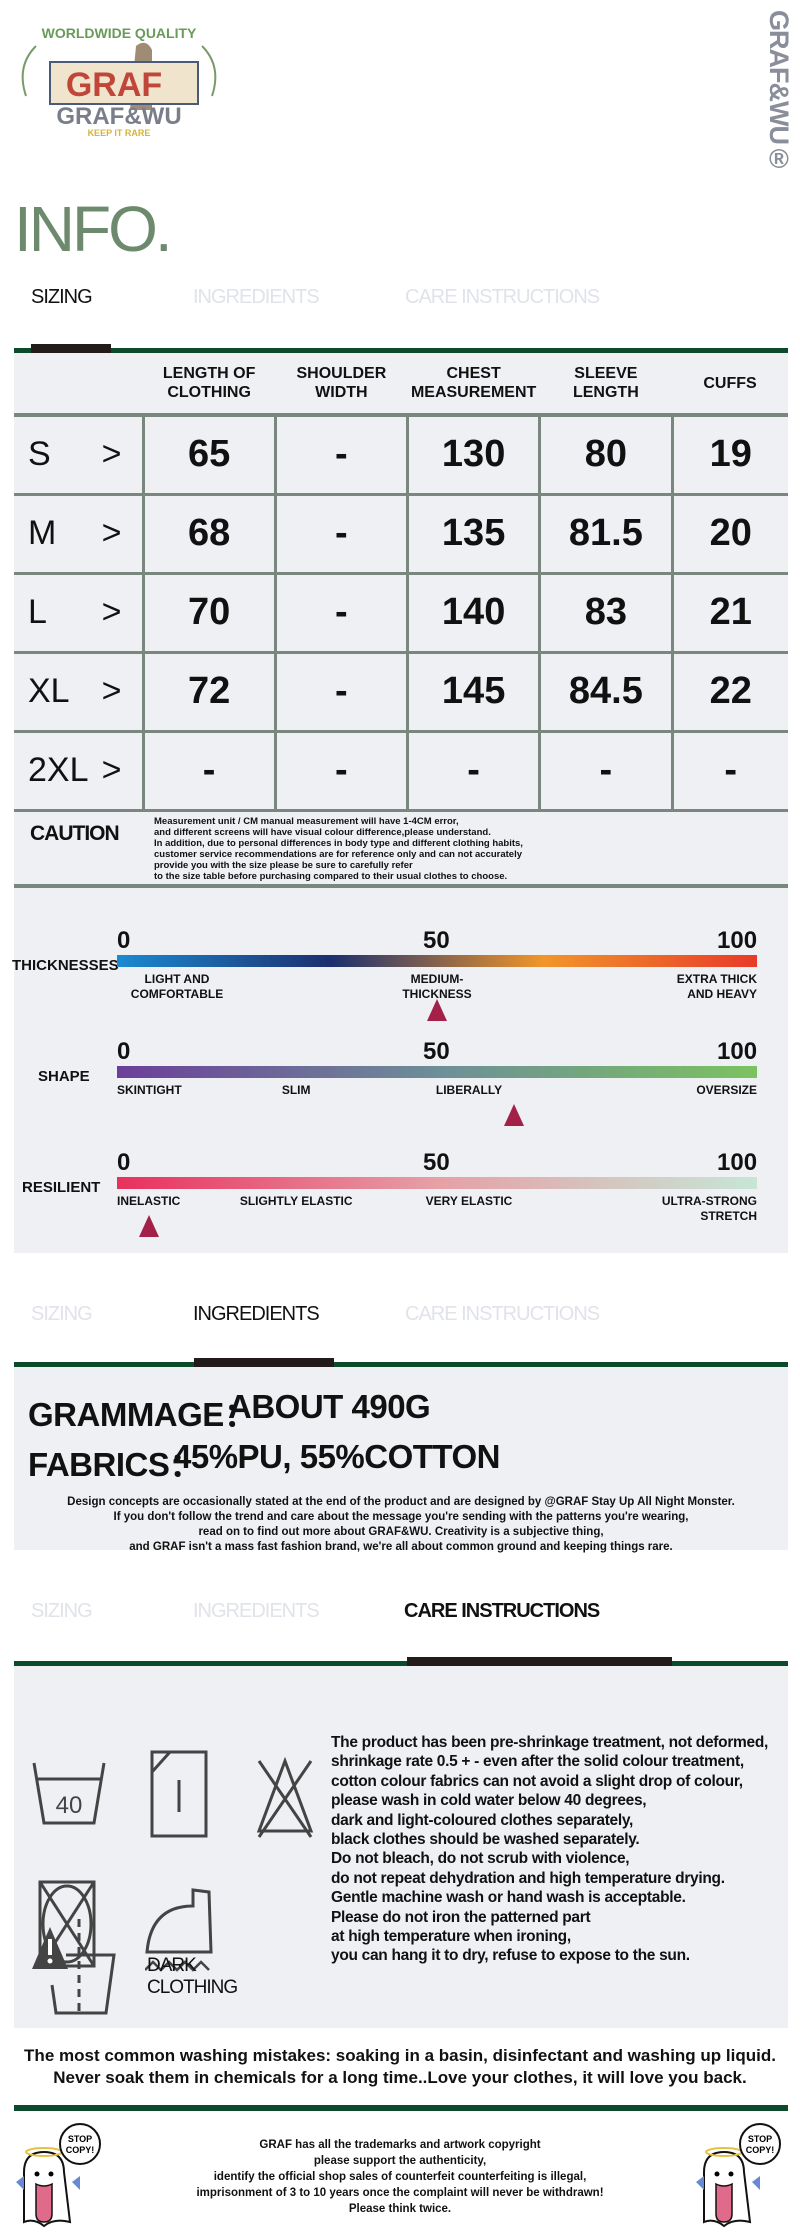 Image resolution: width=800 pixels, height=2240 pixels. I want to click on text-line: Please do not iron the patterned part, so click(461, 1917).